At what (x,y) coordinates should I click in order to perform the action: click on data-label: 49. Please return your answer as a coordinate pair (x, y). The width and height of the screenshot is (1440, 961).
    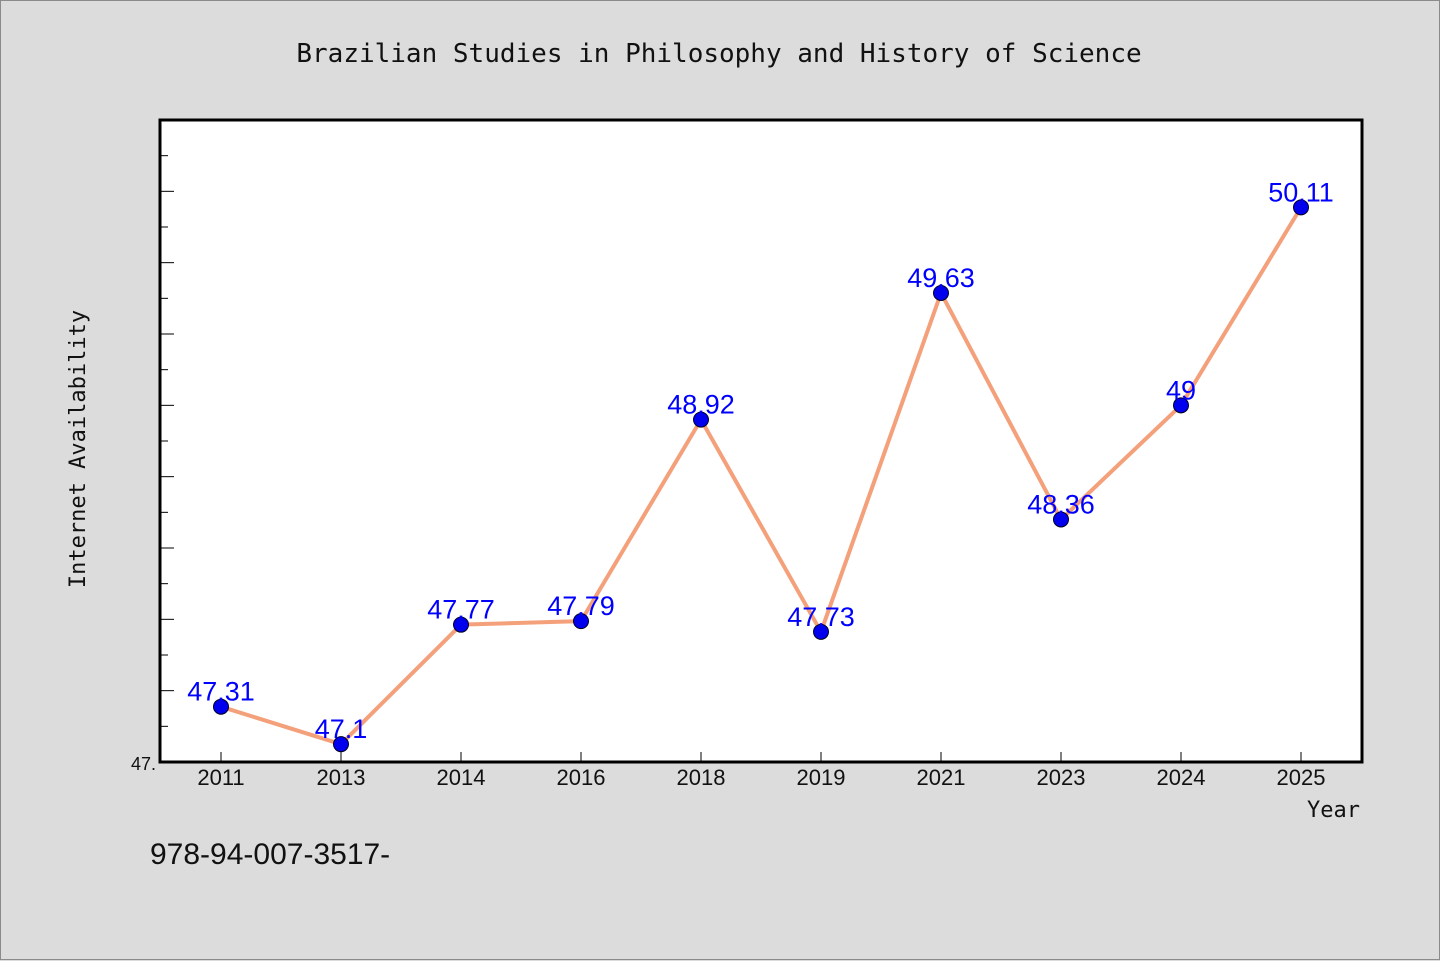
    Looking at the image, I should click on (1181, 390).